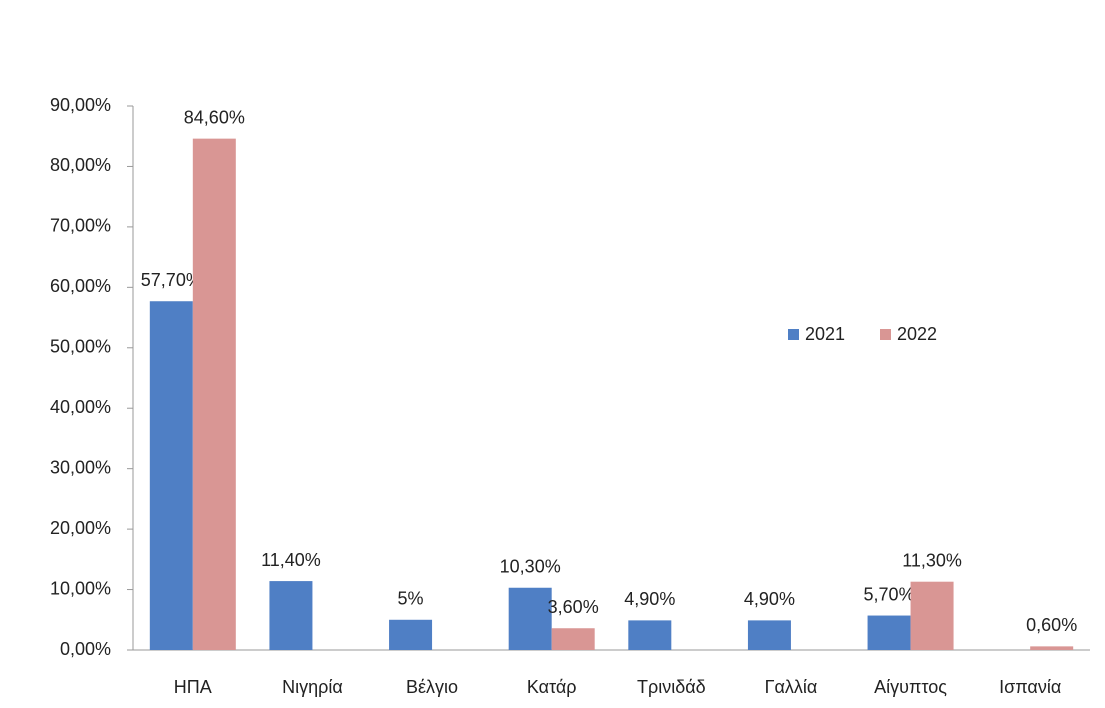  Describe the element at coordinates (80, 467) in the screenshot. I see `y-tick-label: 30,00%` at that location.